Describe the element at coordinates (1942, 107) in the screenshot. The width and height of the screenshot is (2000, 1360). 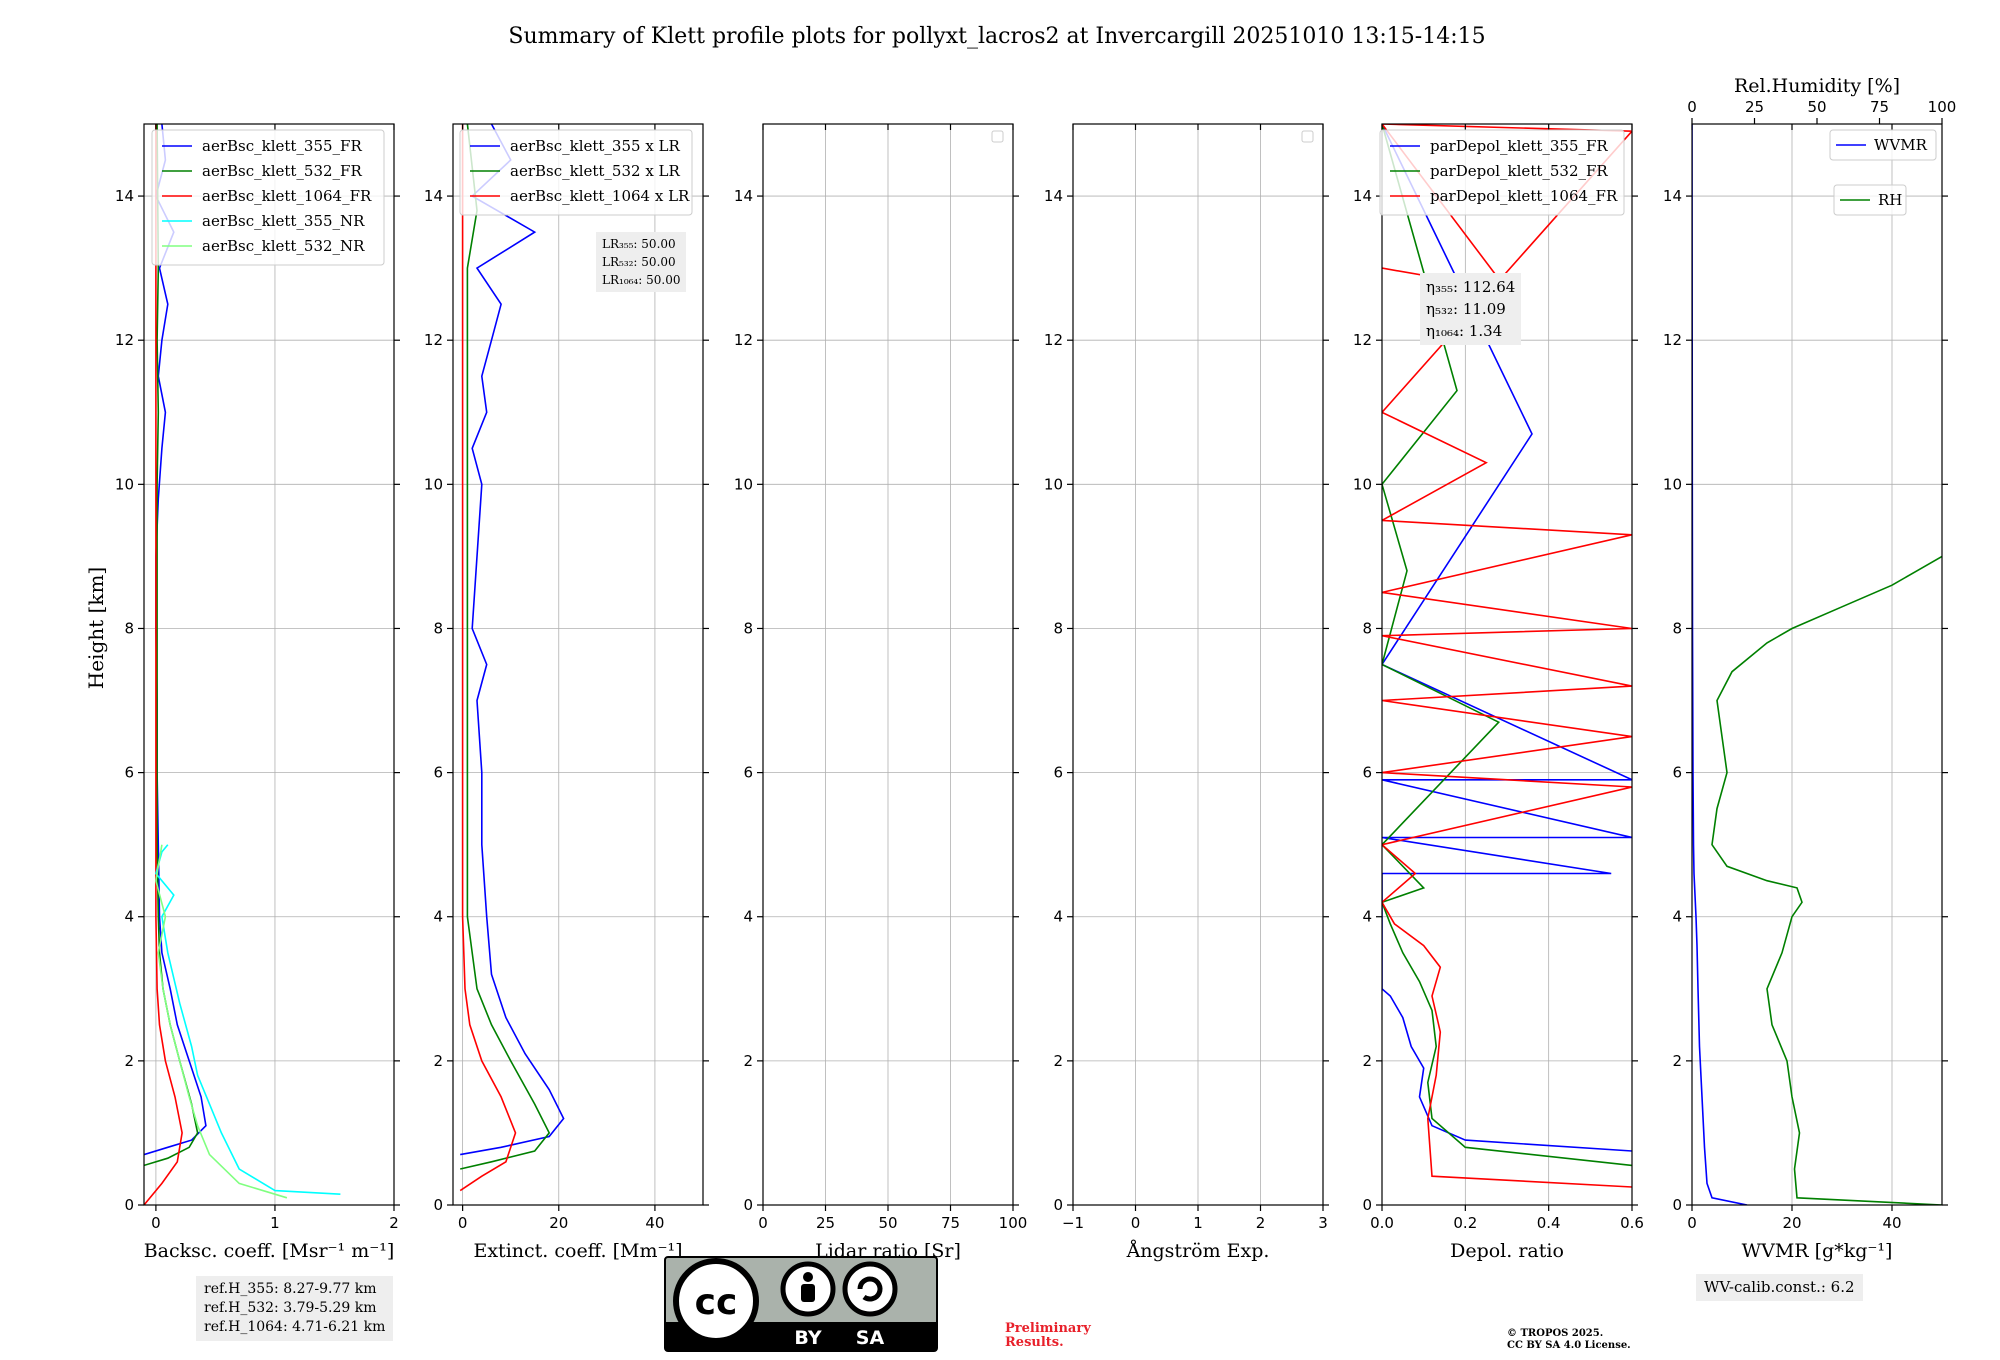
I see `x2-tick-label: 100` at that location.